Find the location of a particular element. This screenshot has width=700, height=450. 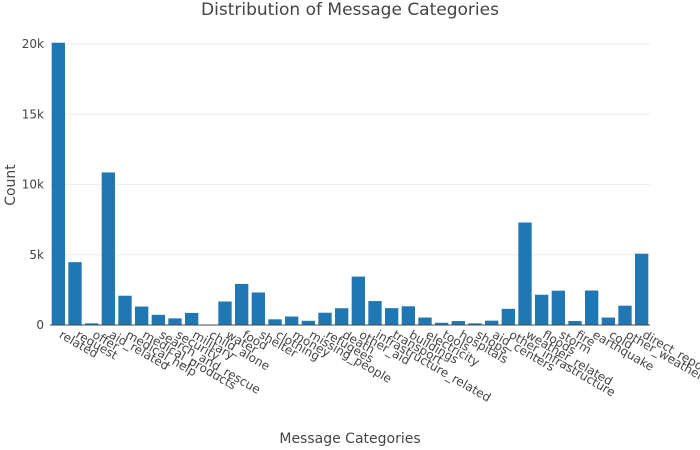

bar-shops is located at coordinates (475, 324).